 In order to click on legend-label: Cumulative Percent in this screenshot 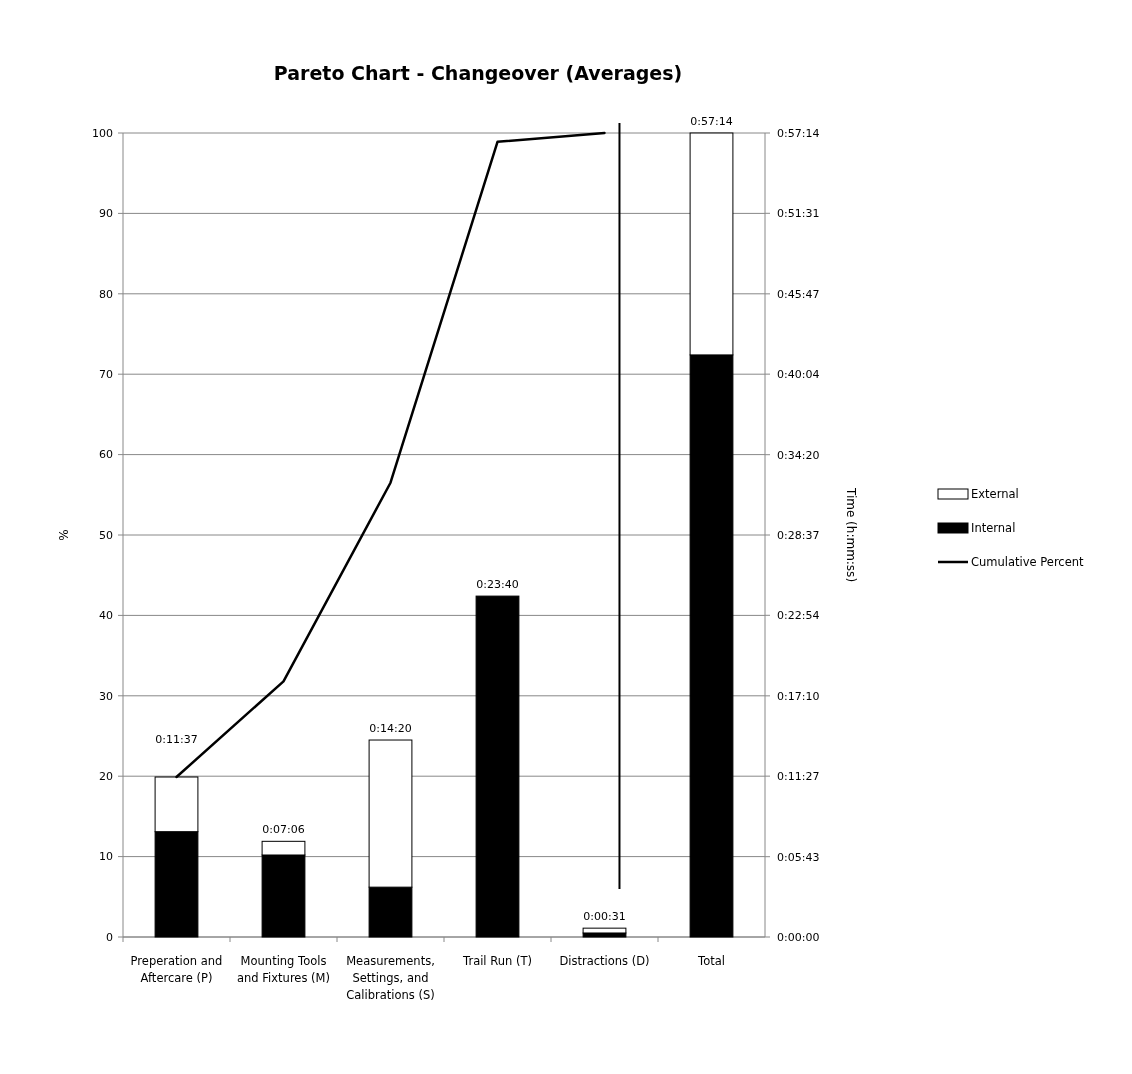, I will do `click(1028, 562)`.